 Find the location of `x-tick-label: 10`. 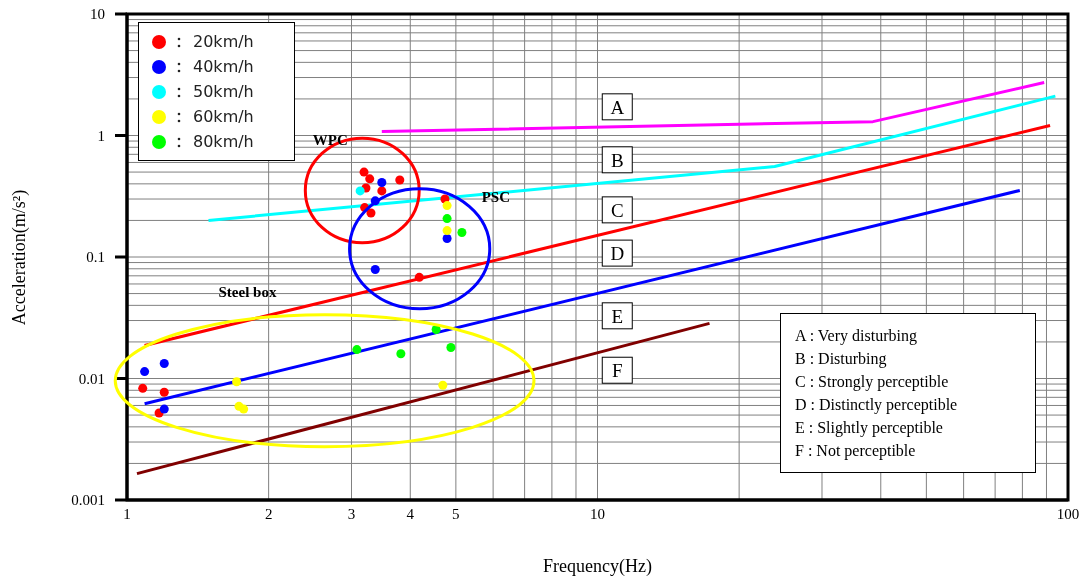

x-tick-label: 10 is located at coordinates (597, 513).